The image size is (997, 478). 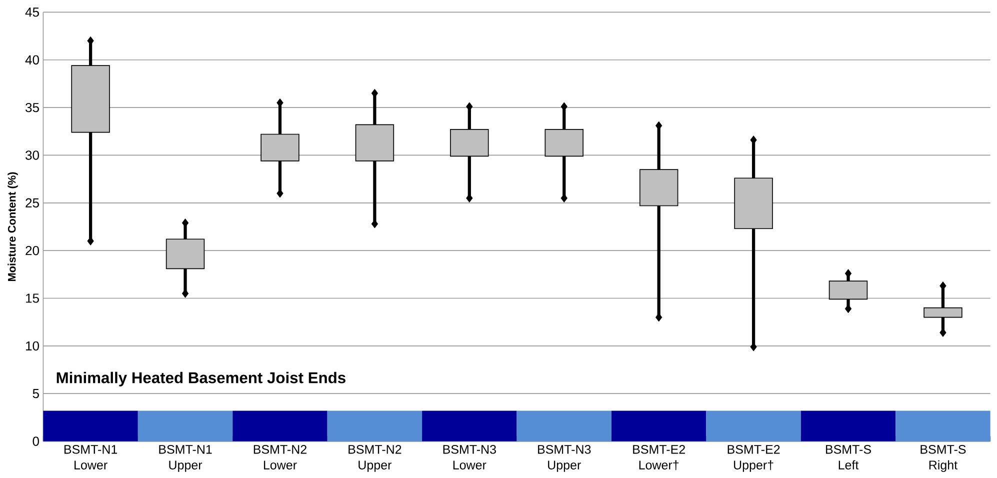 What do you see at coordinates (280, 457) in the screenshot?
I see `x-tick-label: BSMT-N2 Lower` at bounding box center [280, 457].